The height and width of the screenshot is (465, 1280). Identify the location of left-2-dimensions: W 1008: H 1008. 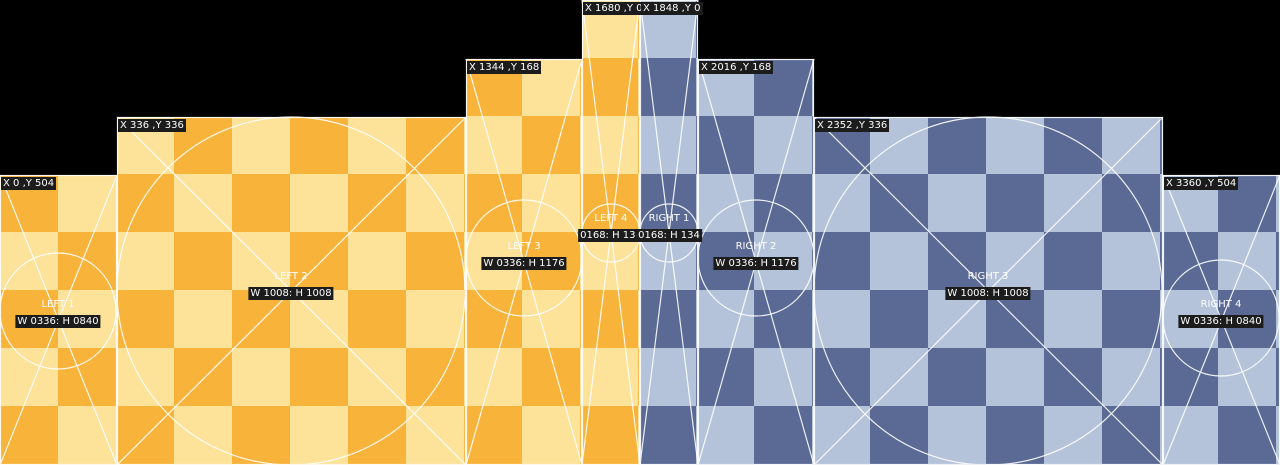
(291, 293).